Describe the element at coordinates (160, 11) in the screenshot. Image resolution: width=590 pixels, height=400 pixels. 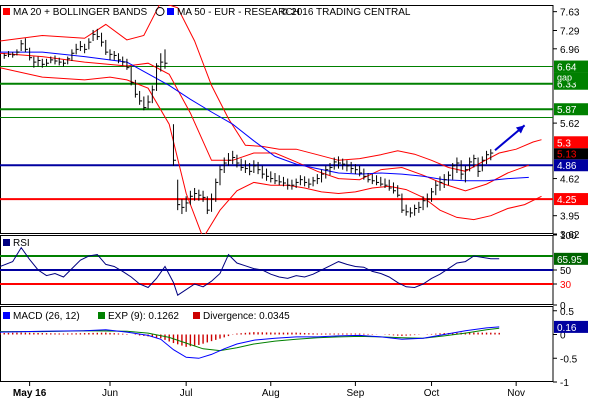
I see `legend-separator-icon` at that location.